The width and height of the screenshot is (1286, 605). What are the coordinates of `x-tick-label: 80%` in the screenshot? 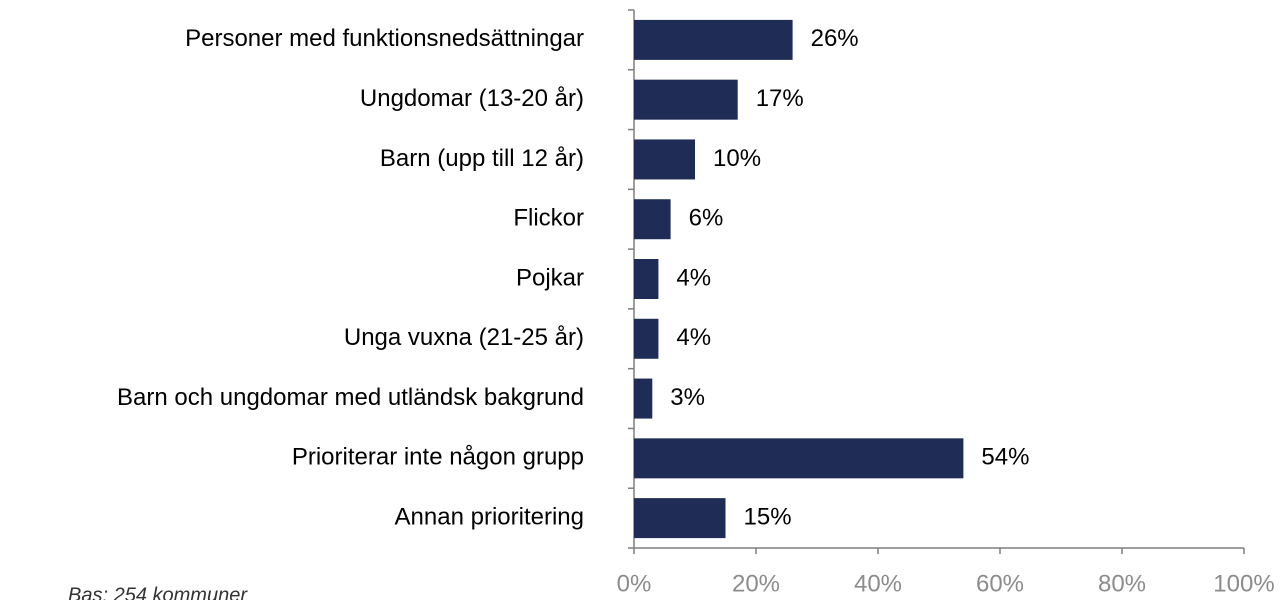 It's located at (1122, 583).